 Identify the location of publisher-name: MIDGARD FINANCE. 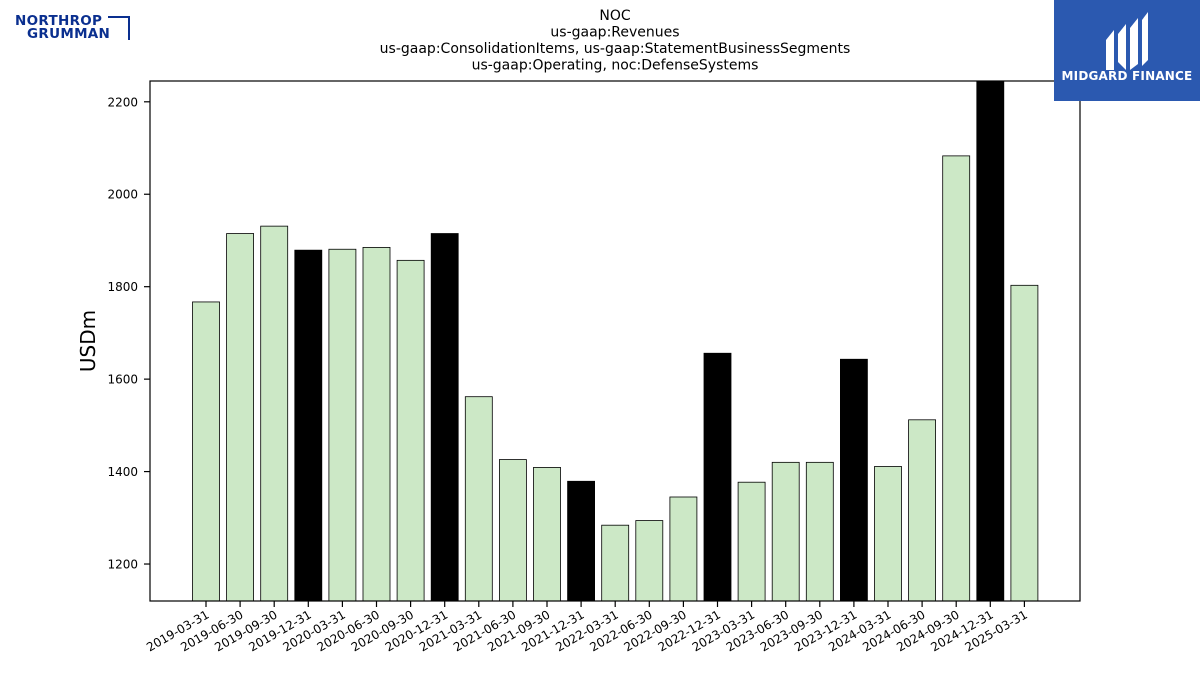
(1127, 76).